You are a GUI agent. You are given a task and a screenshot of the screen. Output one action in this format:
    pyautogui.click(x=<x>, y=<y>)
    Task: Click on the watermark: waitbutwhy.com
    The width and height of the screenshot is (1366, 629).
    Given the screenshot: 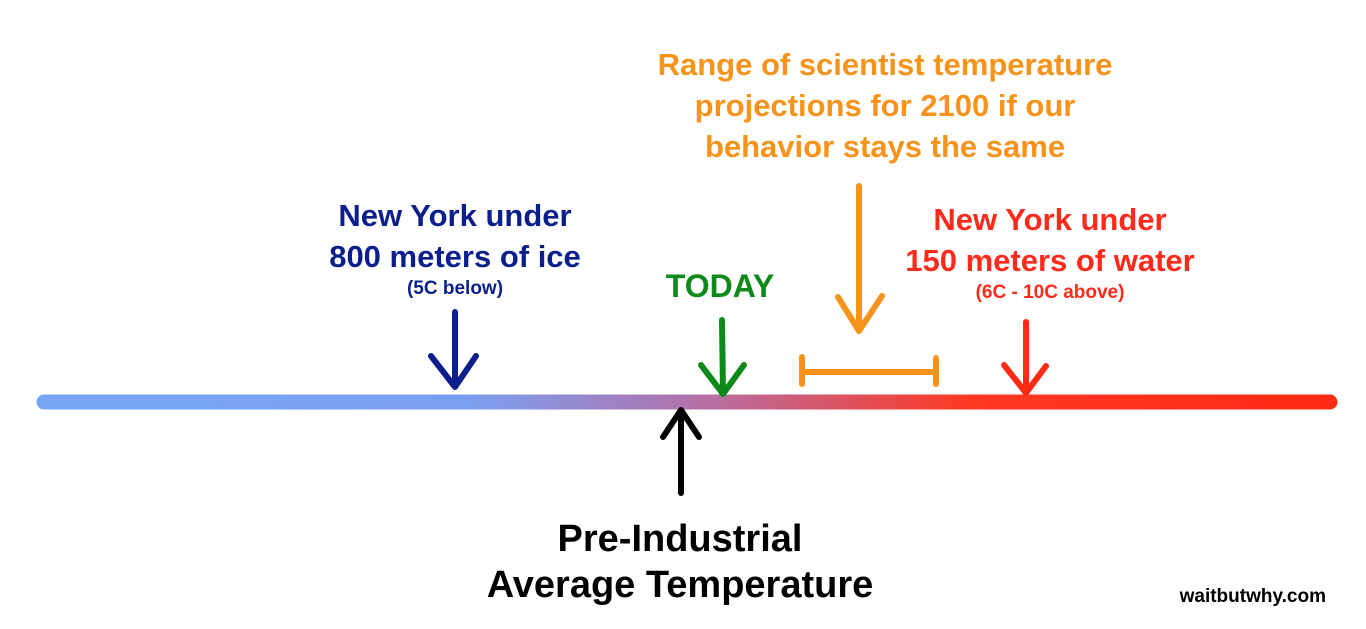 What is the action you would take?
    pyautogui.click(x=1252, y=596)
    